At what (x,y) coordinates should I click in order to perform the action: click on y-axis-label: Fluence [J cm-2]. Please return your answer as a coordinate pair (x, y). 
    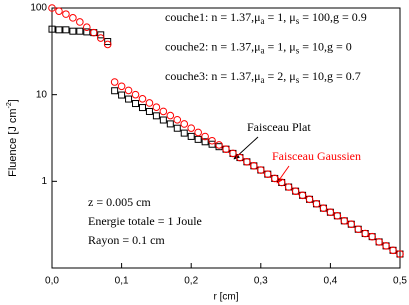
    Looking at the image, I should click on (12, 138).